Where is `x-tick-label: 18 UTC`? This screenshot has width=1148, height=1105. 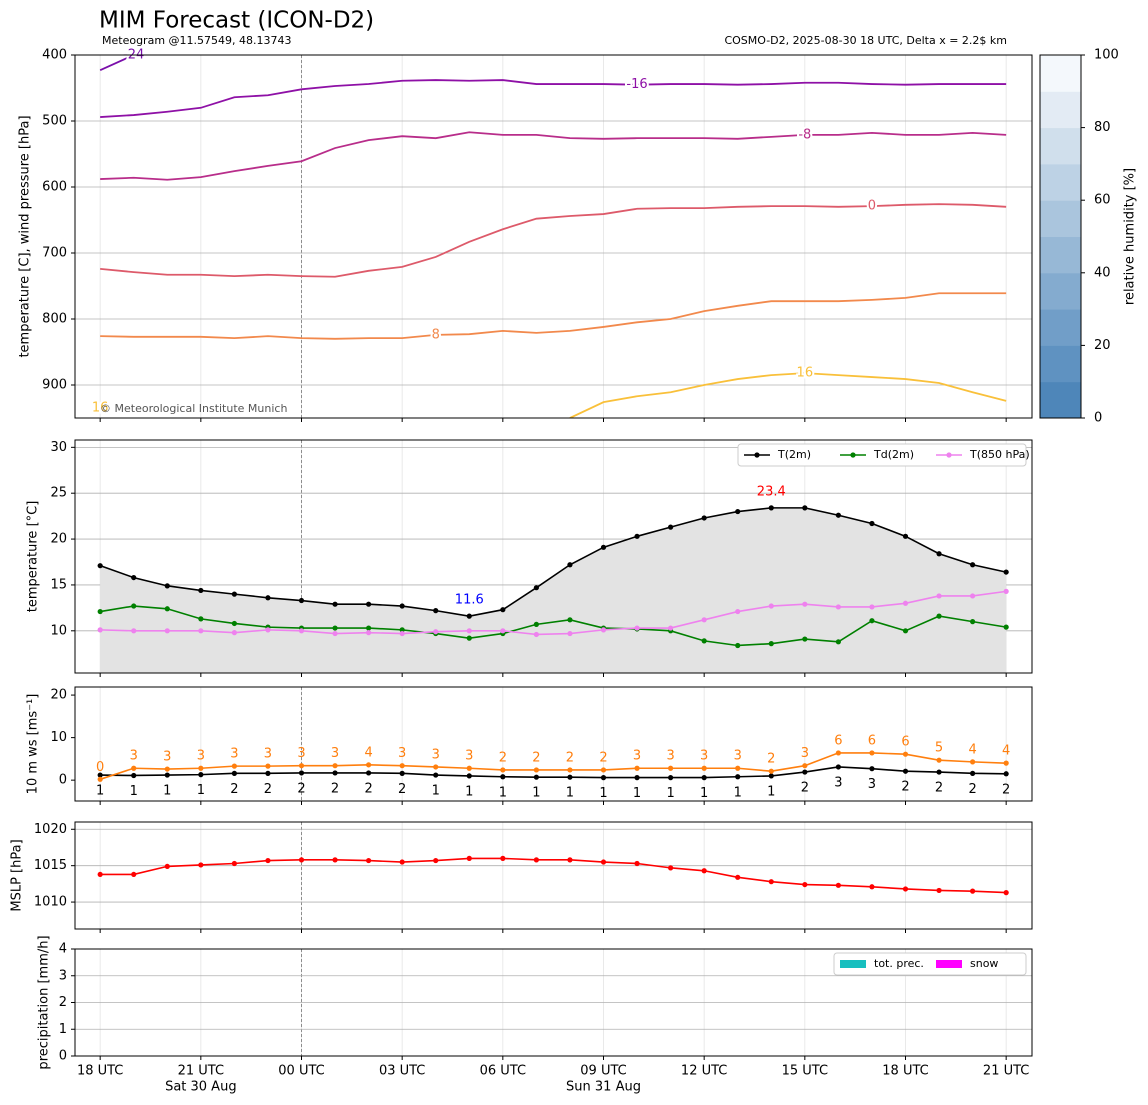
x-tick-label: 18 UTC is located at coordinates (100, 1071).